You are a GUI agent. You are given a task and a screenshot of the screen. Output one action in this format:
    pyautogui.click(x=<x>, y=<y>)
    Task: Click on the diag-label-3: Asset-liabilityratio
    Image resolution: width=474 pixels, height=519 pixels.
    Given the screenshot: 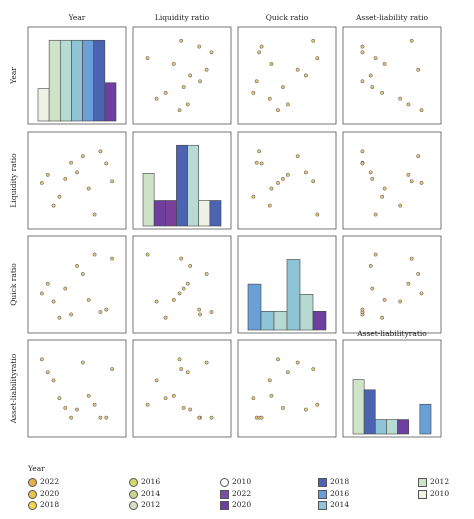 What is the action you would take?
    pyautogui.click(x=391, y=333)
    